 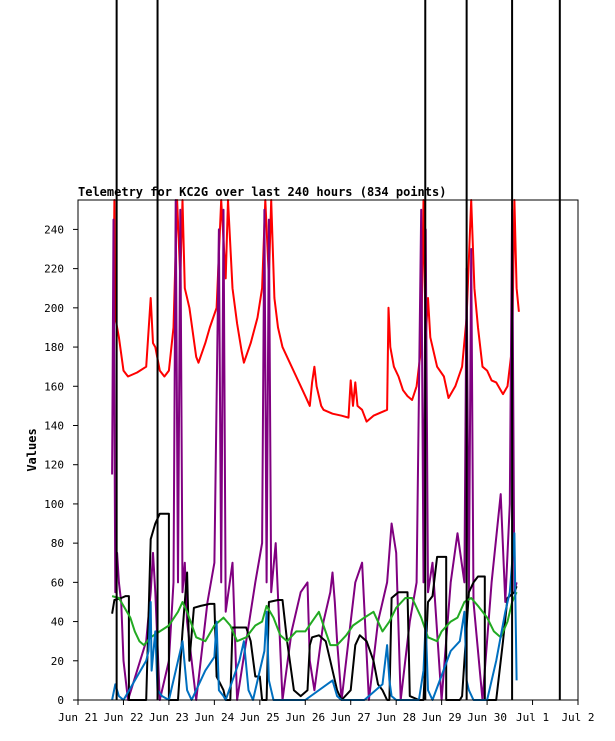 I want to click on y-tick-label: 0, so click(x=60, y=700).